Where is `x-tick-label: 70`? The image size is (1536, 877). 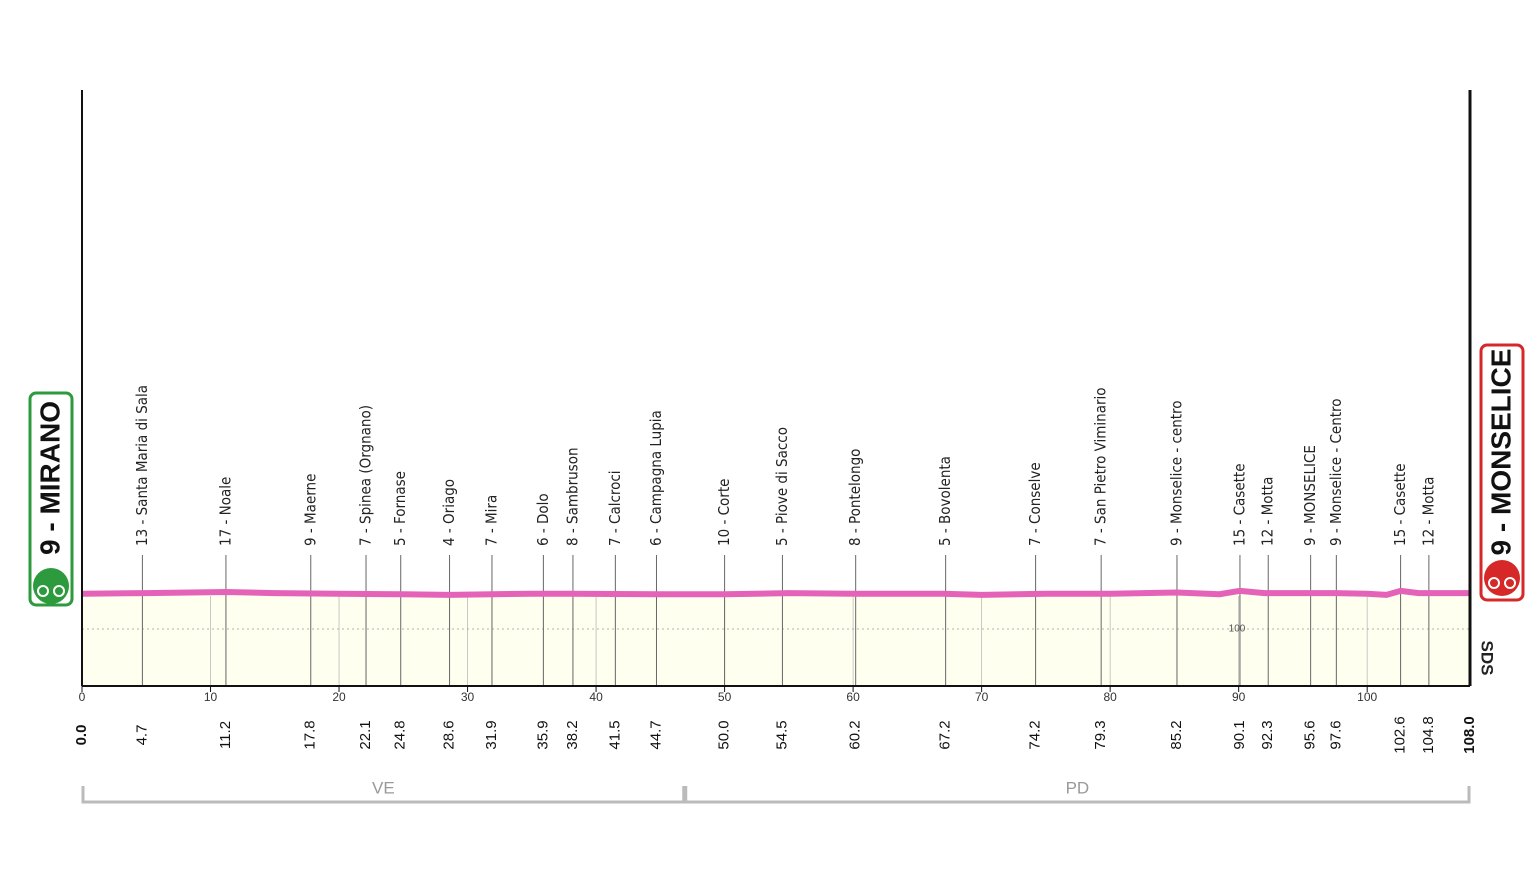 x-tick-label: 70 is located at coordinates (982, 697).